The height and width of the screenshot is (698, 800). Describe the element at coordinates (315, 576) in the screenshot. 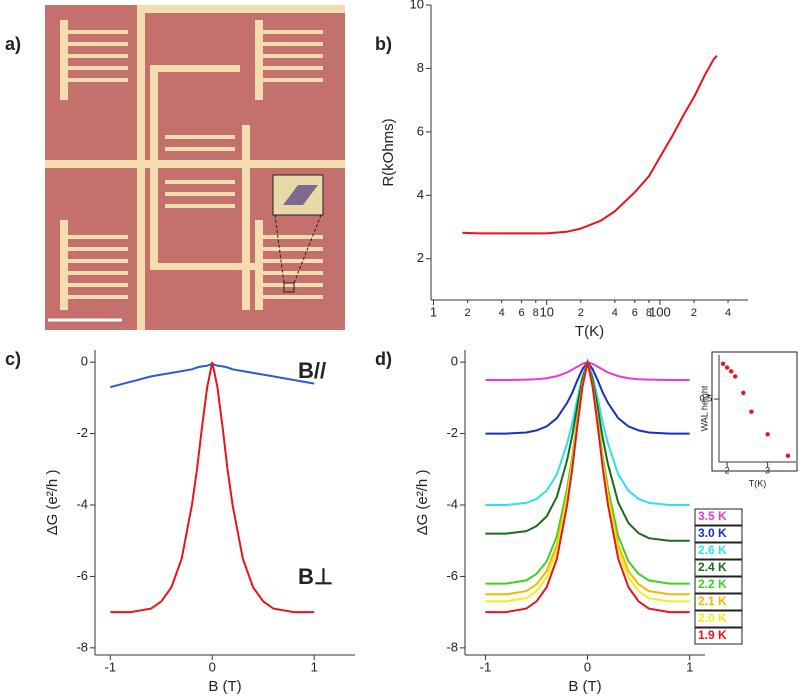

I see `annotation: B⊥` at that location.